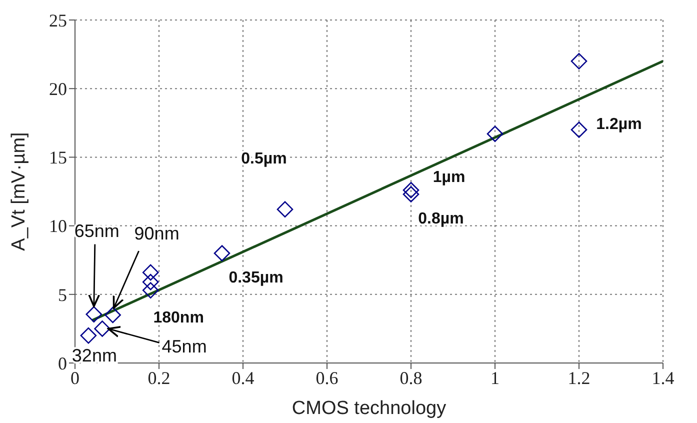 The width and height of the screenshot is (697, 423). What do you see at coordinates (441, 219) in the screenshot?
I see `annotation: 0.8µm` at bounding box center [441, 219].